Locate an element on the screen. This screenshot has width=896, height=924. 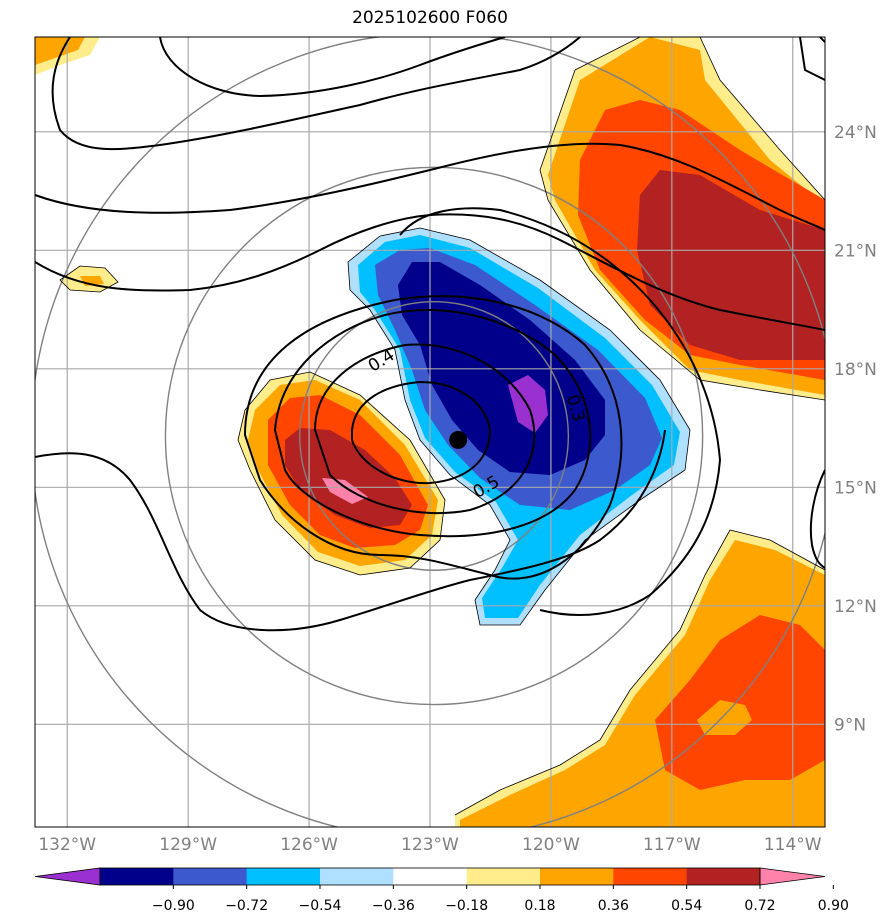
contour-se-edge is located at coordinates (817, 519).